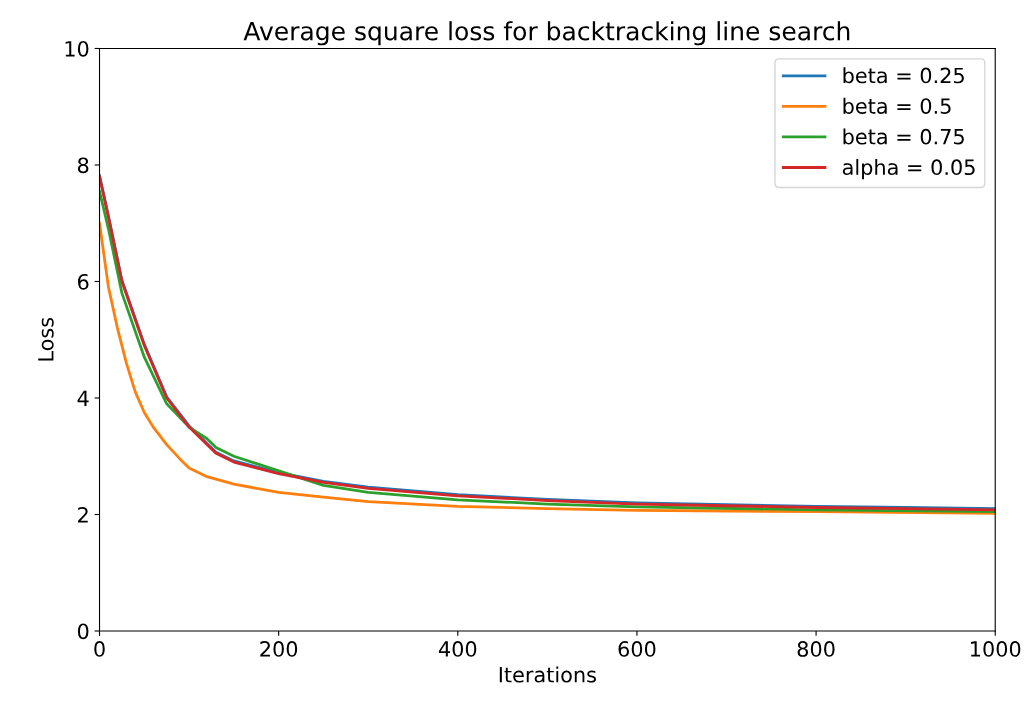  What do you see at coordinates (547, 674) in the screenshot?
I see `x-axis-title: Iterations` at bounding box center [547, 674].